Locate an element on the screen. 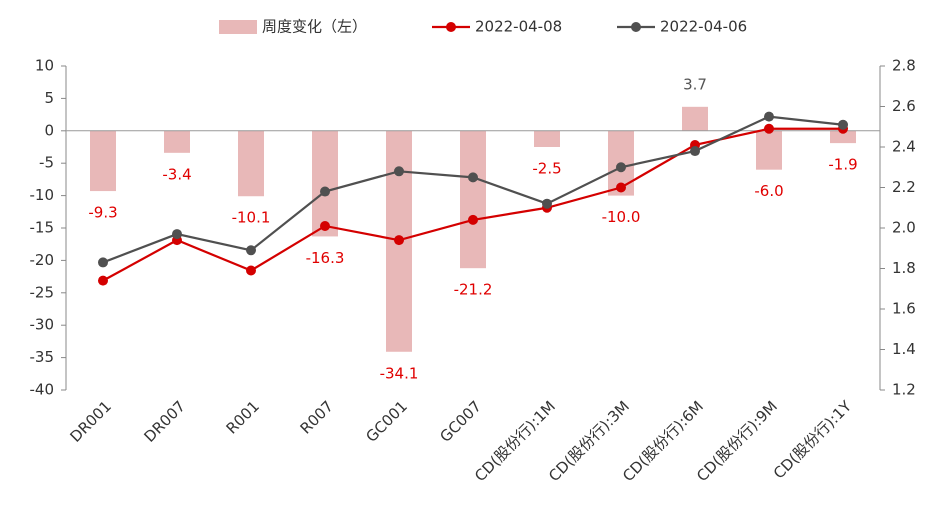 The image size is (927, 507). legend-swatch is located at coordinates (238, 27).